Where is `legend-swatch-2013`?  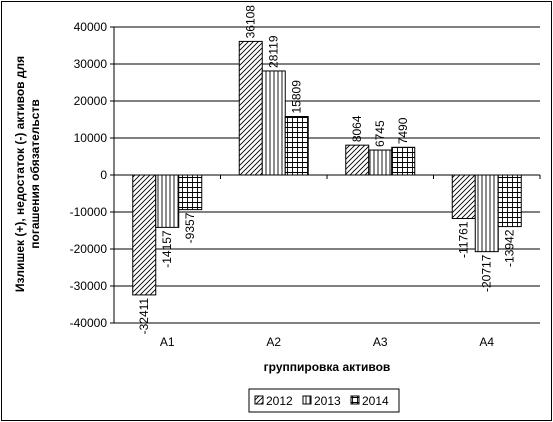
legend-swatch-2013 is located at coordinates (307, 400).